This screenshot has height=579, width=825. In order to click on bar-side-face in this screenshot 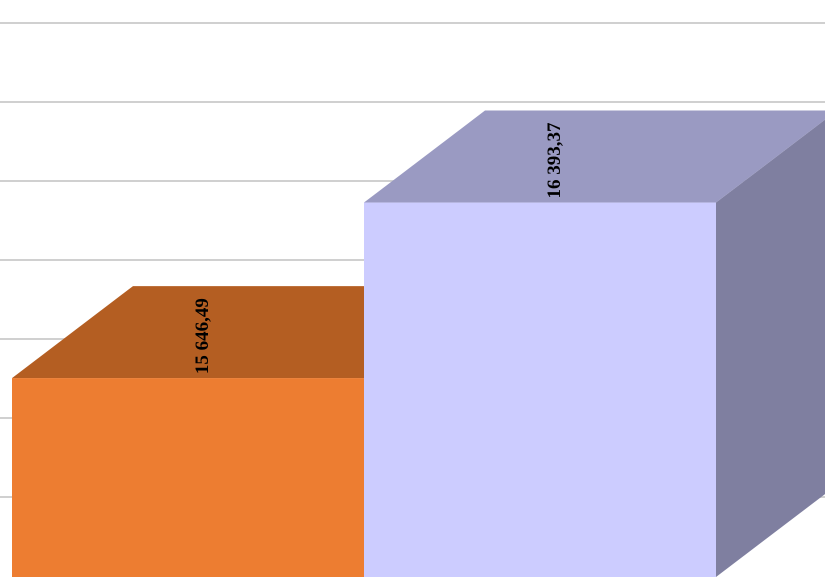, I will do `click(770, 348)`.